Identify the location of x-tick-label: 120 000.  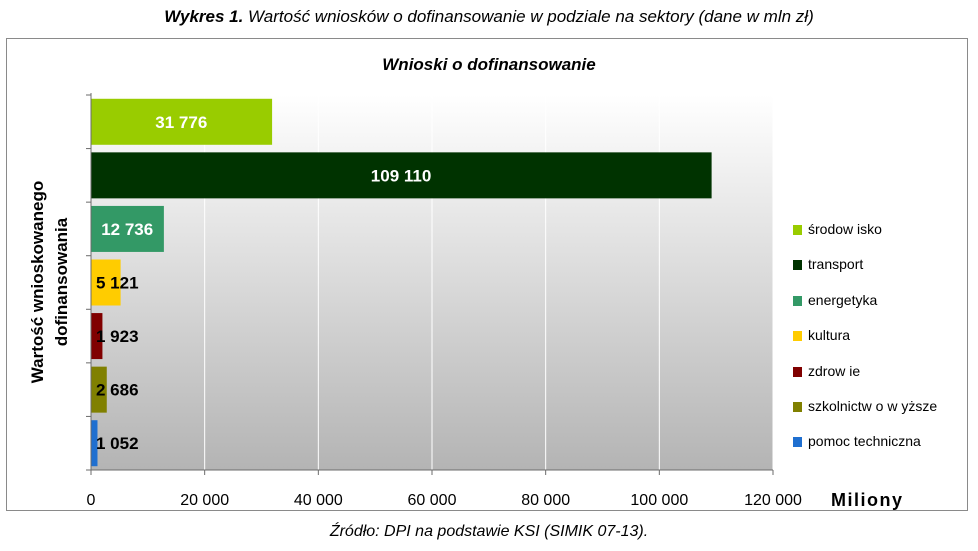
(773, 500).